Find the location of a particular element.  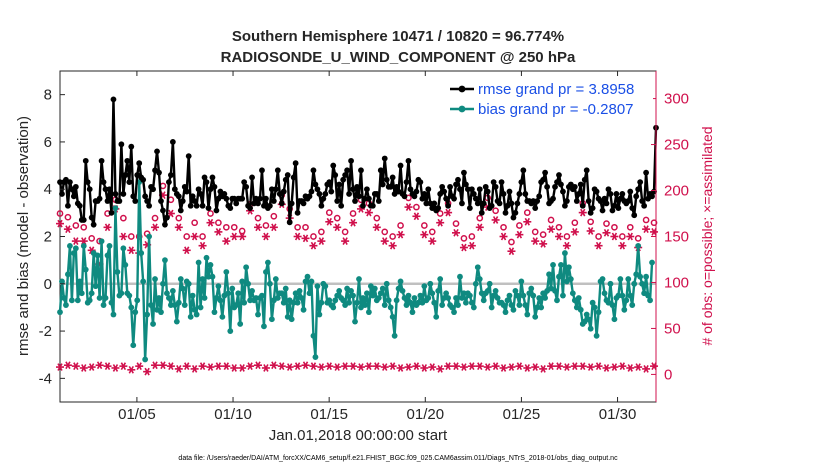

y-right-tick-label: 250 is located at coordinates (676, 145).